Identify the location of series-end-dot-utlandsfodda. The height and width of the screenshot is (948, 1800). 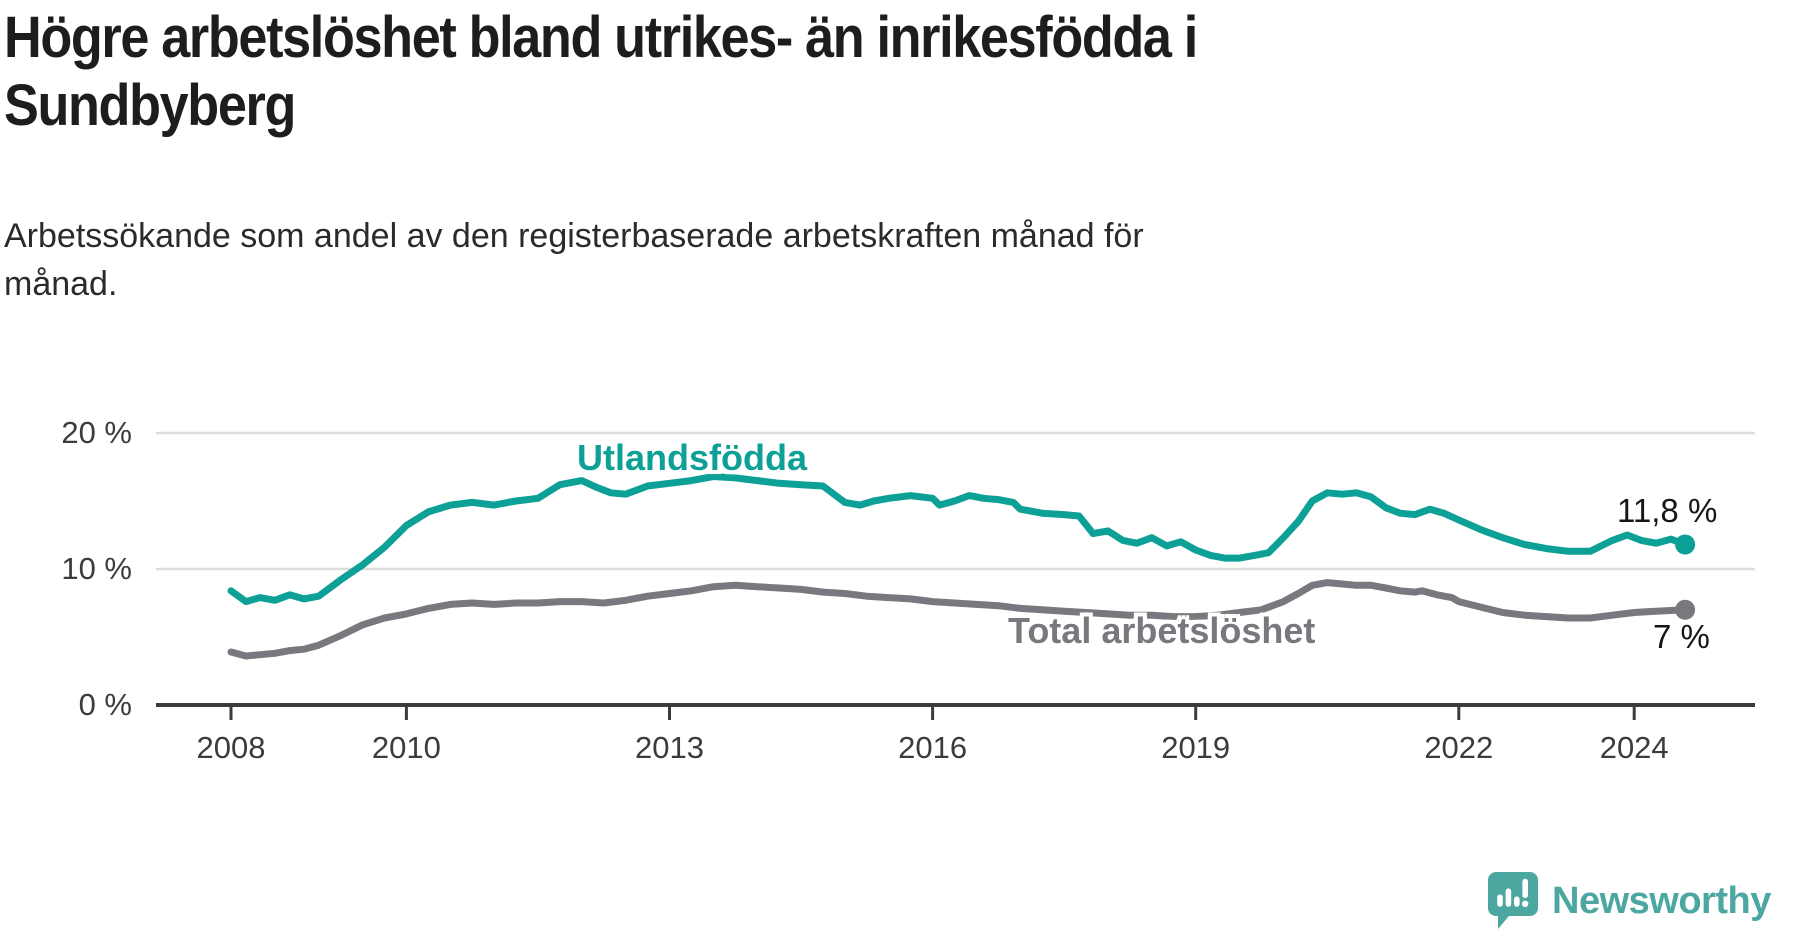
(1685, 544).